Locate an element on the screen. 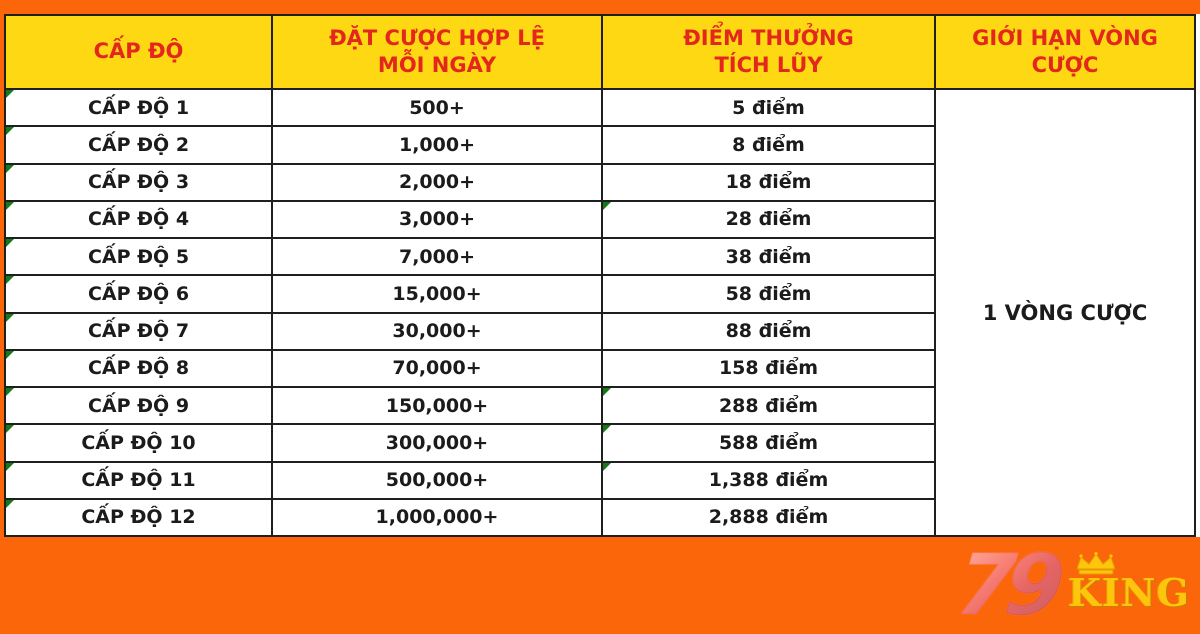 The image size is (1200, 634). table-row: CẤP ĐỘ 11 500,000+ 1,388 điểm is located at coordinates (599, 480).